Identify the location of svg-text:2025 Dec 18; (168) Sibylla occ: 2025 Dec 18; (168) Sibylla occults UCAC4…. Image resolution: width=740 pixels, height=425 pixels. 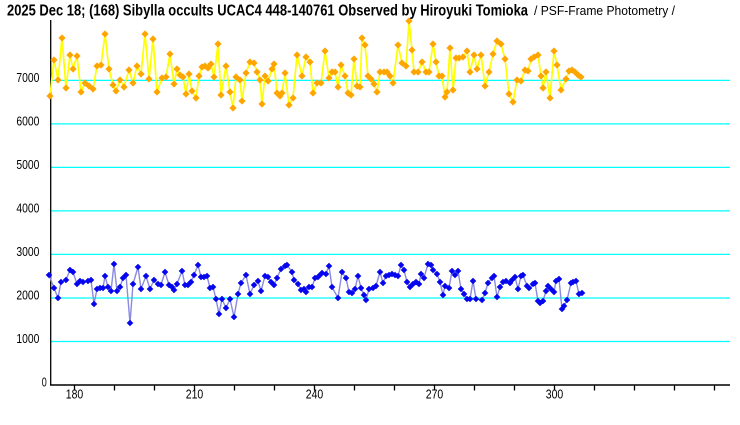
(267, 10).